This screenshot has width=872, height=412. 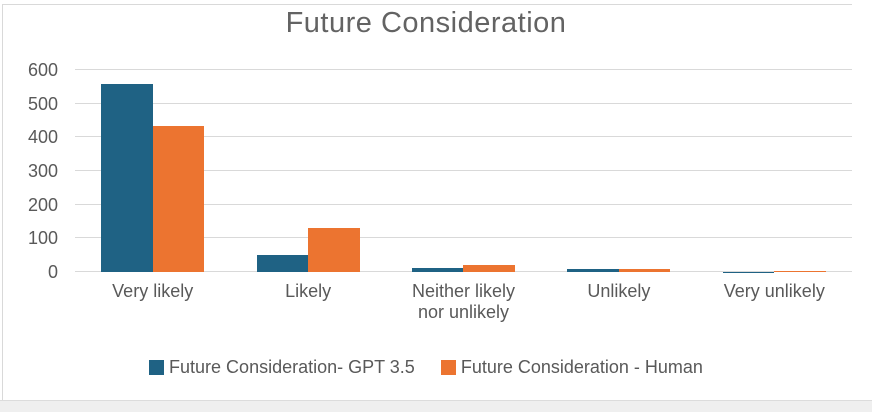 I want to click on y-axis-label-0: 0, so click(x=52, y=272).